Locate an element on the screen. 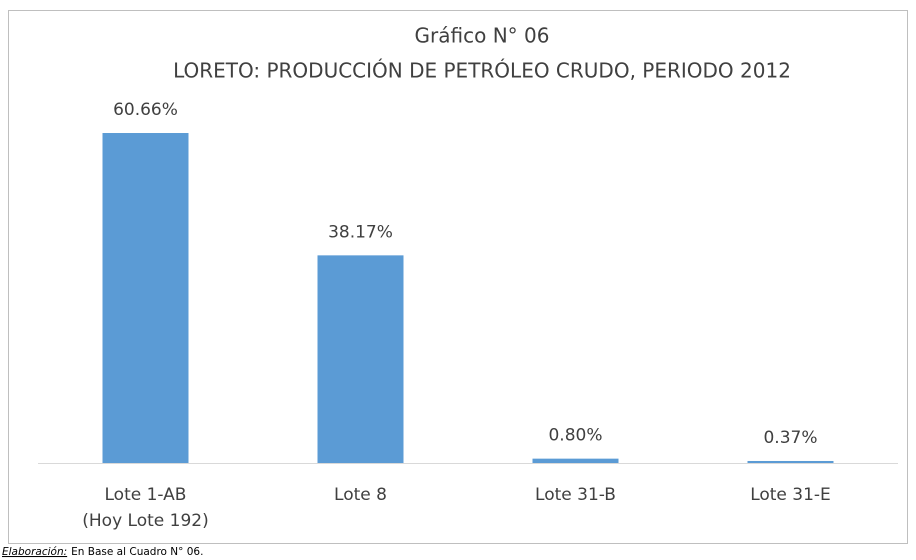 The image size is (916, 560). x-tick-label-line: Lote 1-AB is located at coordinates (146, 495).